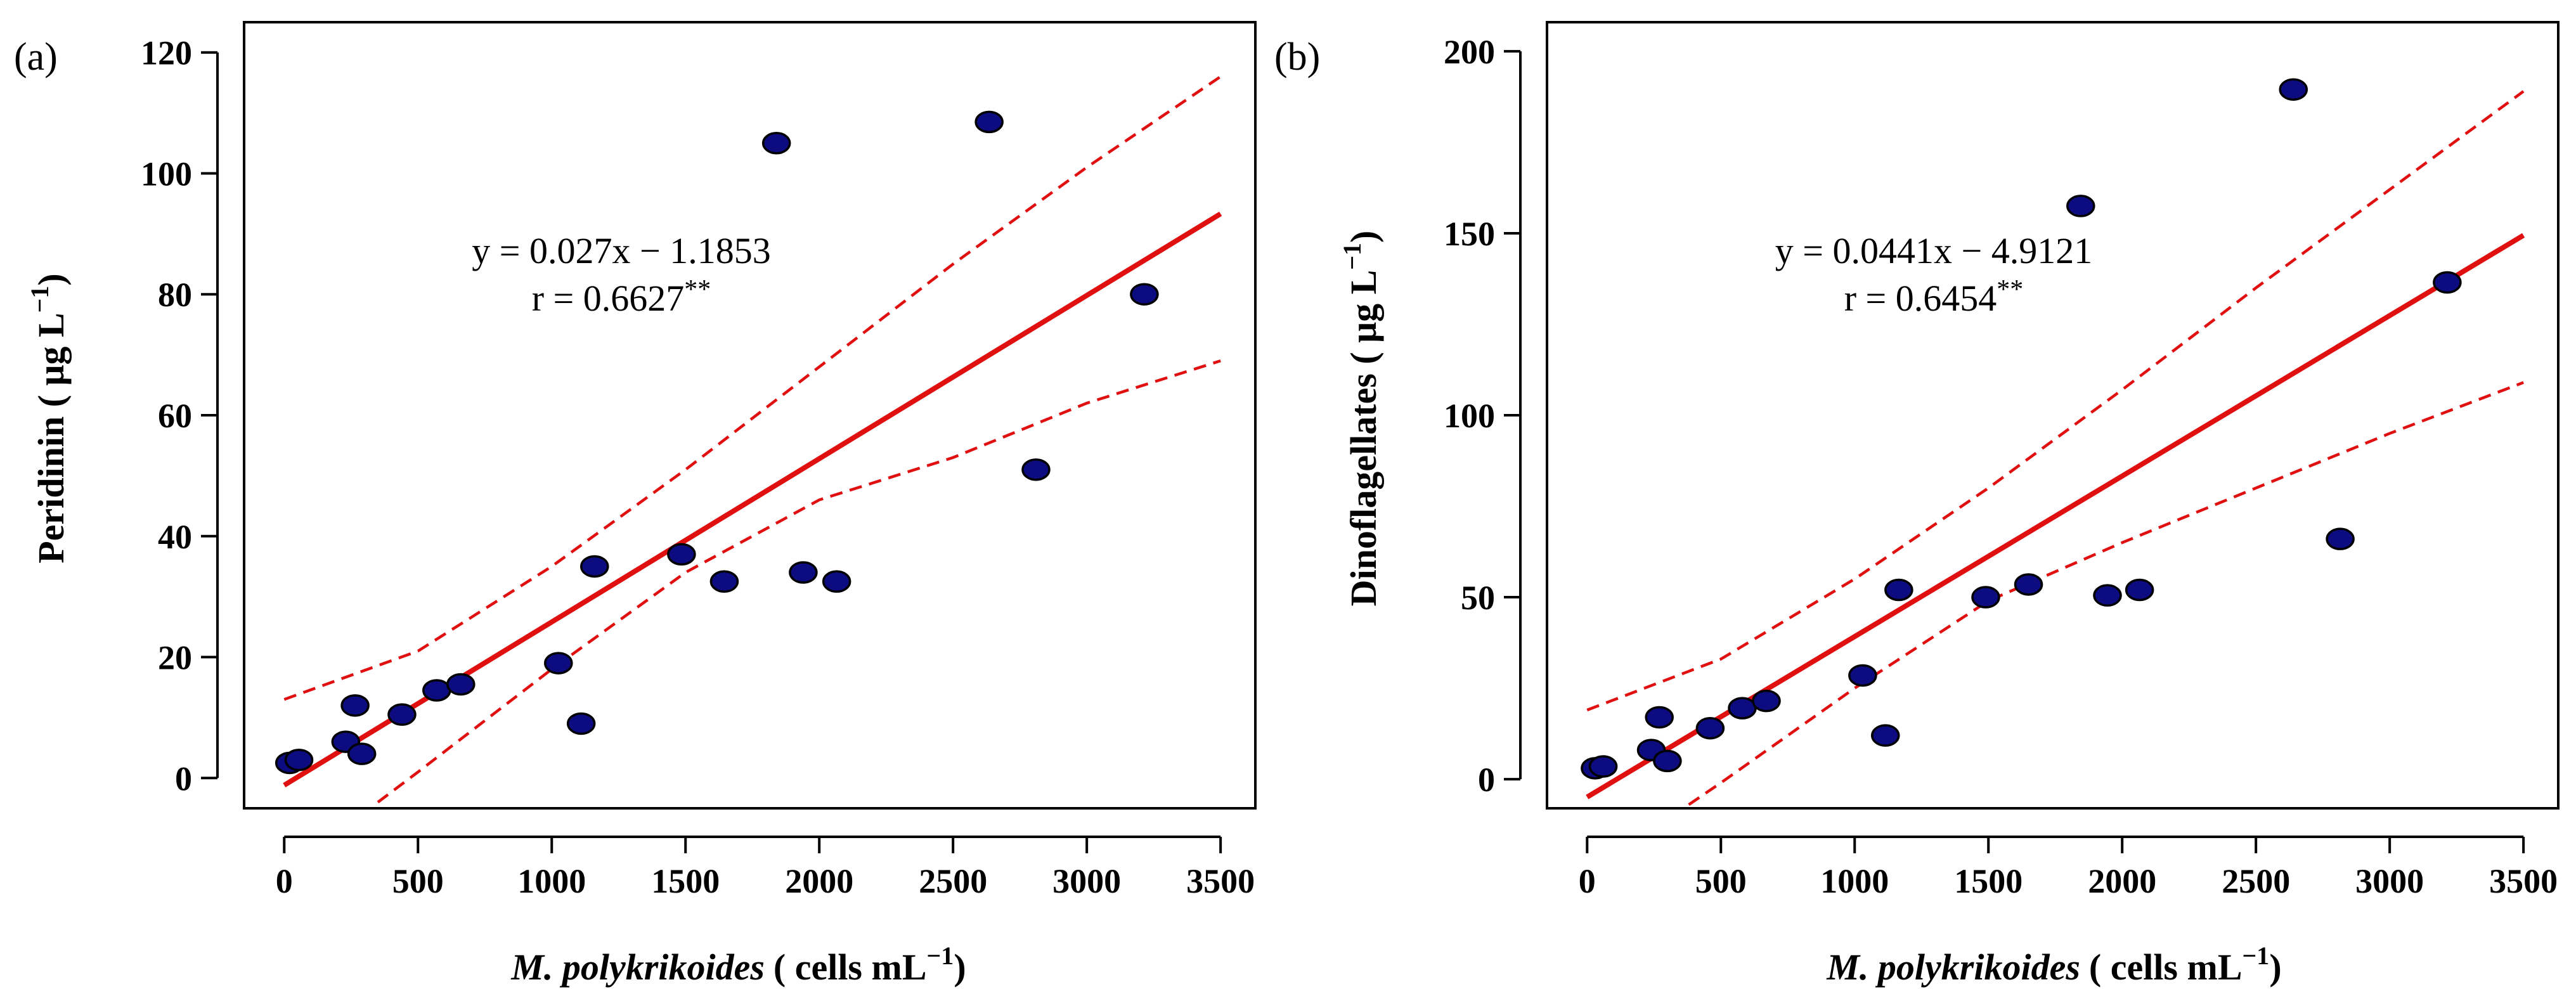 This screenshot has width=2576, height=1001. I want to click on panel-a-ylabel-main: Peridinin ( μg L, so click(51, 438).